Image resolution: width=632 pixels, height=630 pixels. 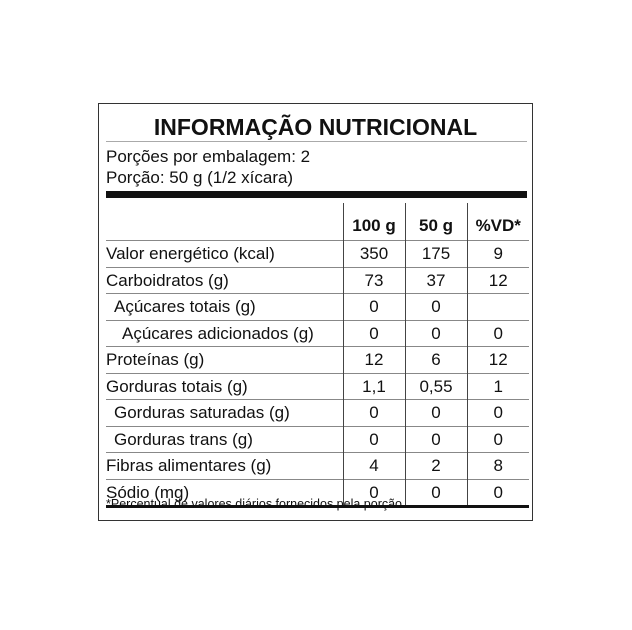 I want to click on table-row: Fibras alimentares (g) 4 2 8, so click(x=317, y=465).